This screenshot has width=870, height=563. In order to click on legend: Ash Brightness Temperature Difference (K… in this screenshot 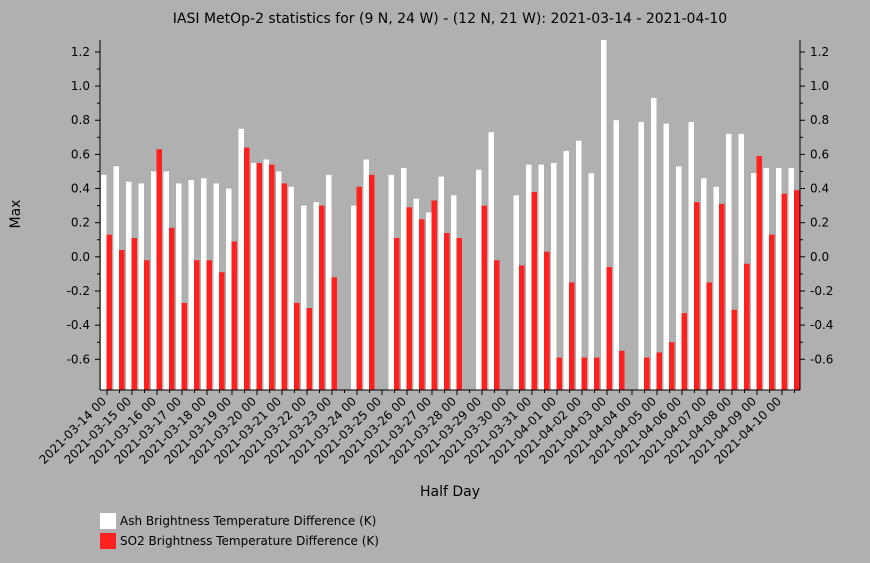, I will do `click(239, 531)`.